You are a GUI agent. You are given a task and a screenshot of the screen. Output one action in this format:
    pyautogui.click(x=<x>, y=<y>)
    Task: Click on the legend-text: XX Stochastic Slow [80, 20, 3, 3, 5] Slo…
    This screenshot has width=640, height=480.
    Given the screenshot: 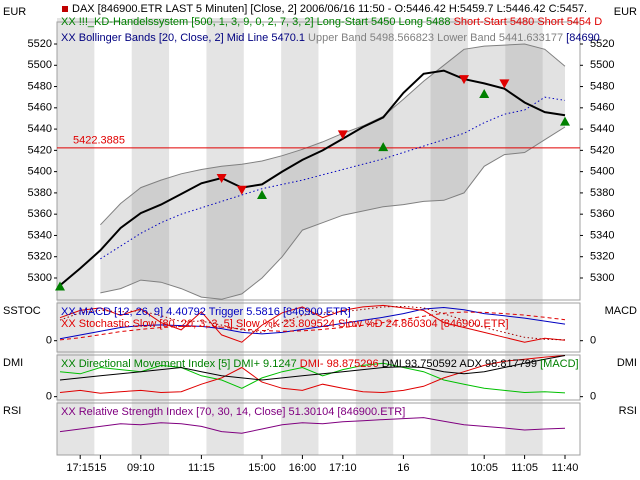 What is the action you would take?
    pyautogui.click(x=285, y=324)
    